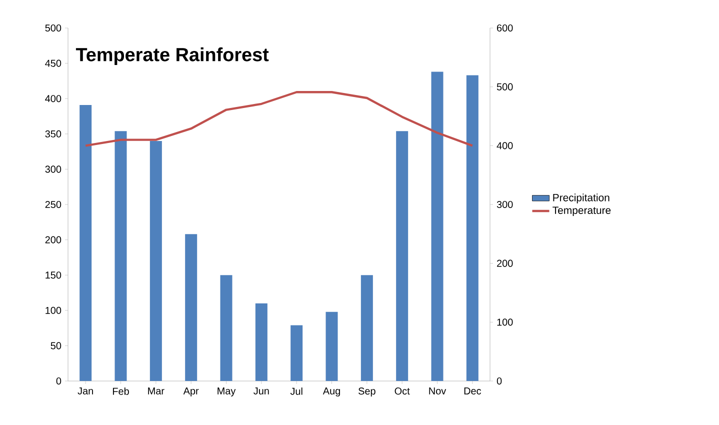  Describe the element at coordinates (53, 28) in the screenshot. I see `y-tick-label: 500` at that location.